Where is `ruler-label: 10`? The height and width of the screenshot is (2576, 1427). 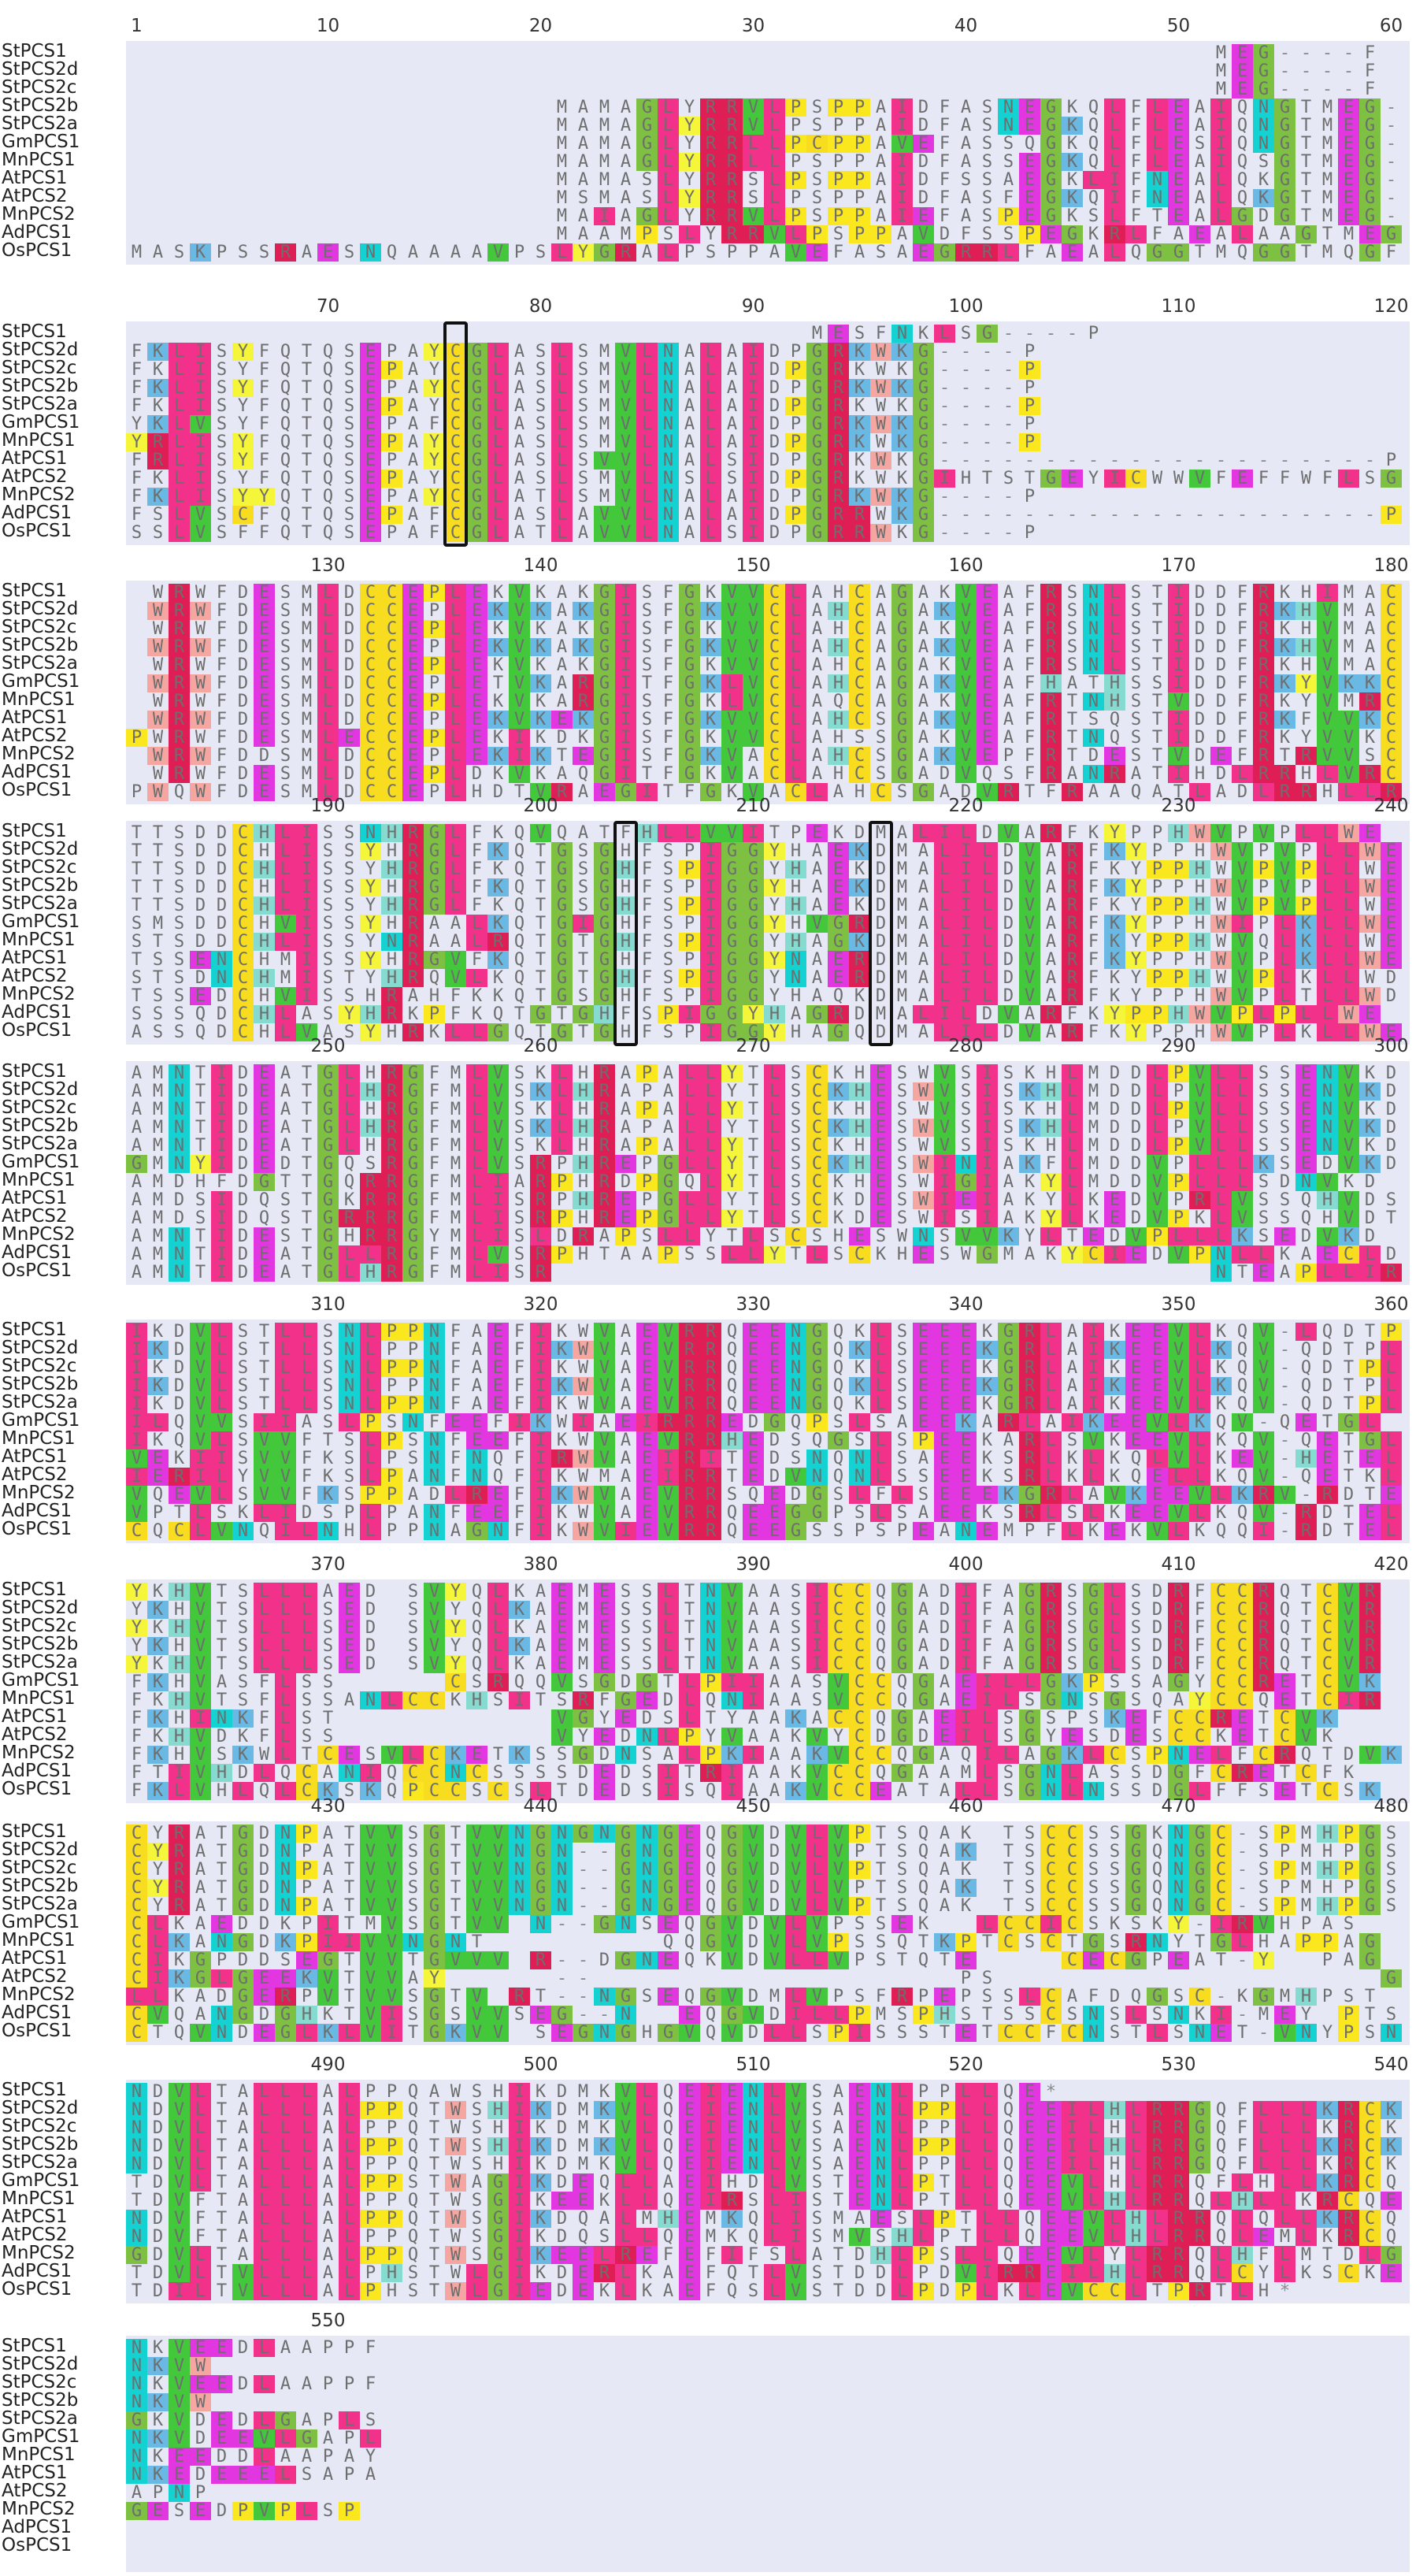 ruler-label: 10 is located at coordinates (328, 26).